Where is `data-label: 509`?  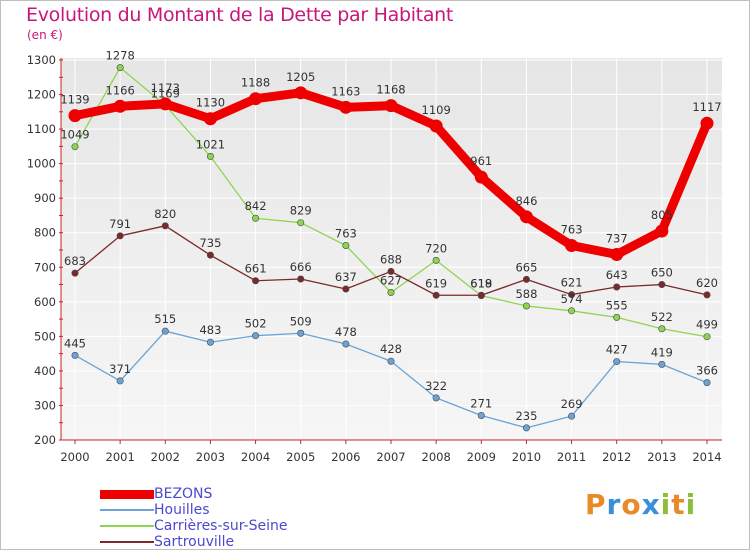
data-label: 509 is located at coordinates (301, 321).